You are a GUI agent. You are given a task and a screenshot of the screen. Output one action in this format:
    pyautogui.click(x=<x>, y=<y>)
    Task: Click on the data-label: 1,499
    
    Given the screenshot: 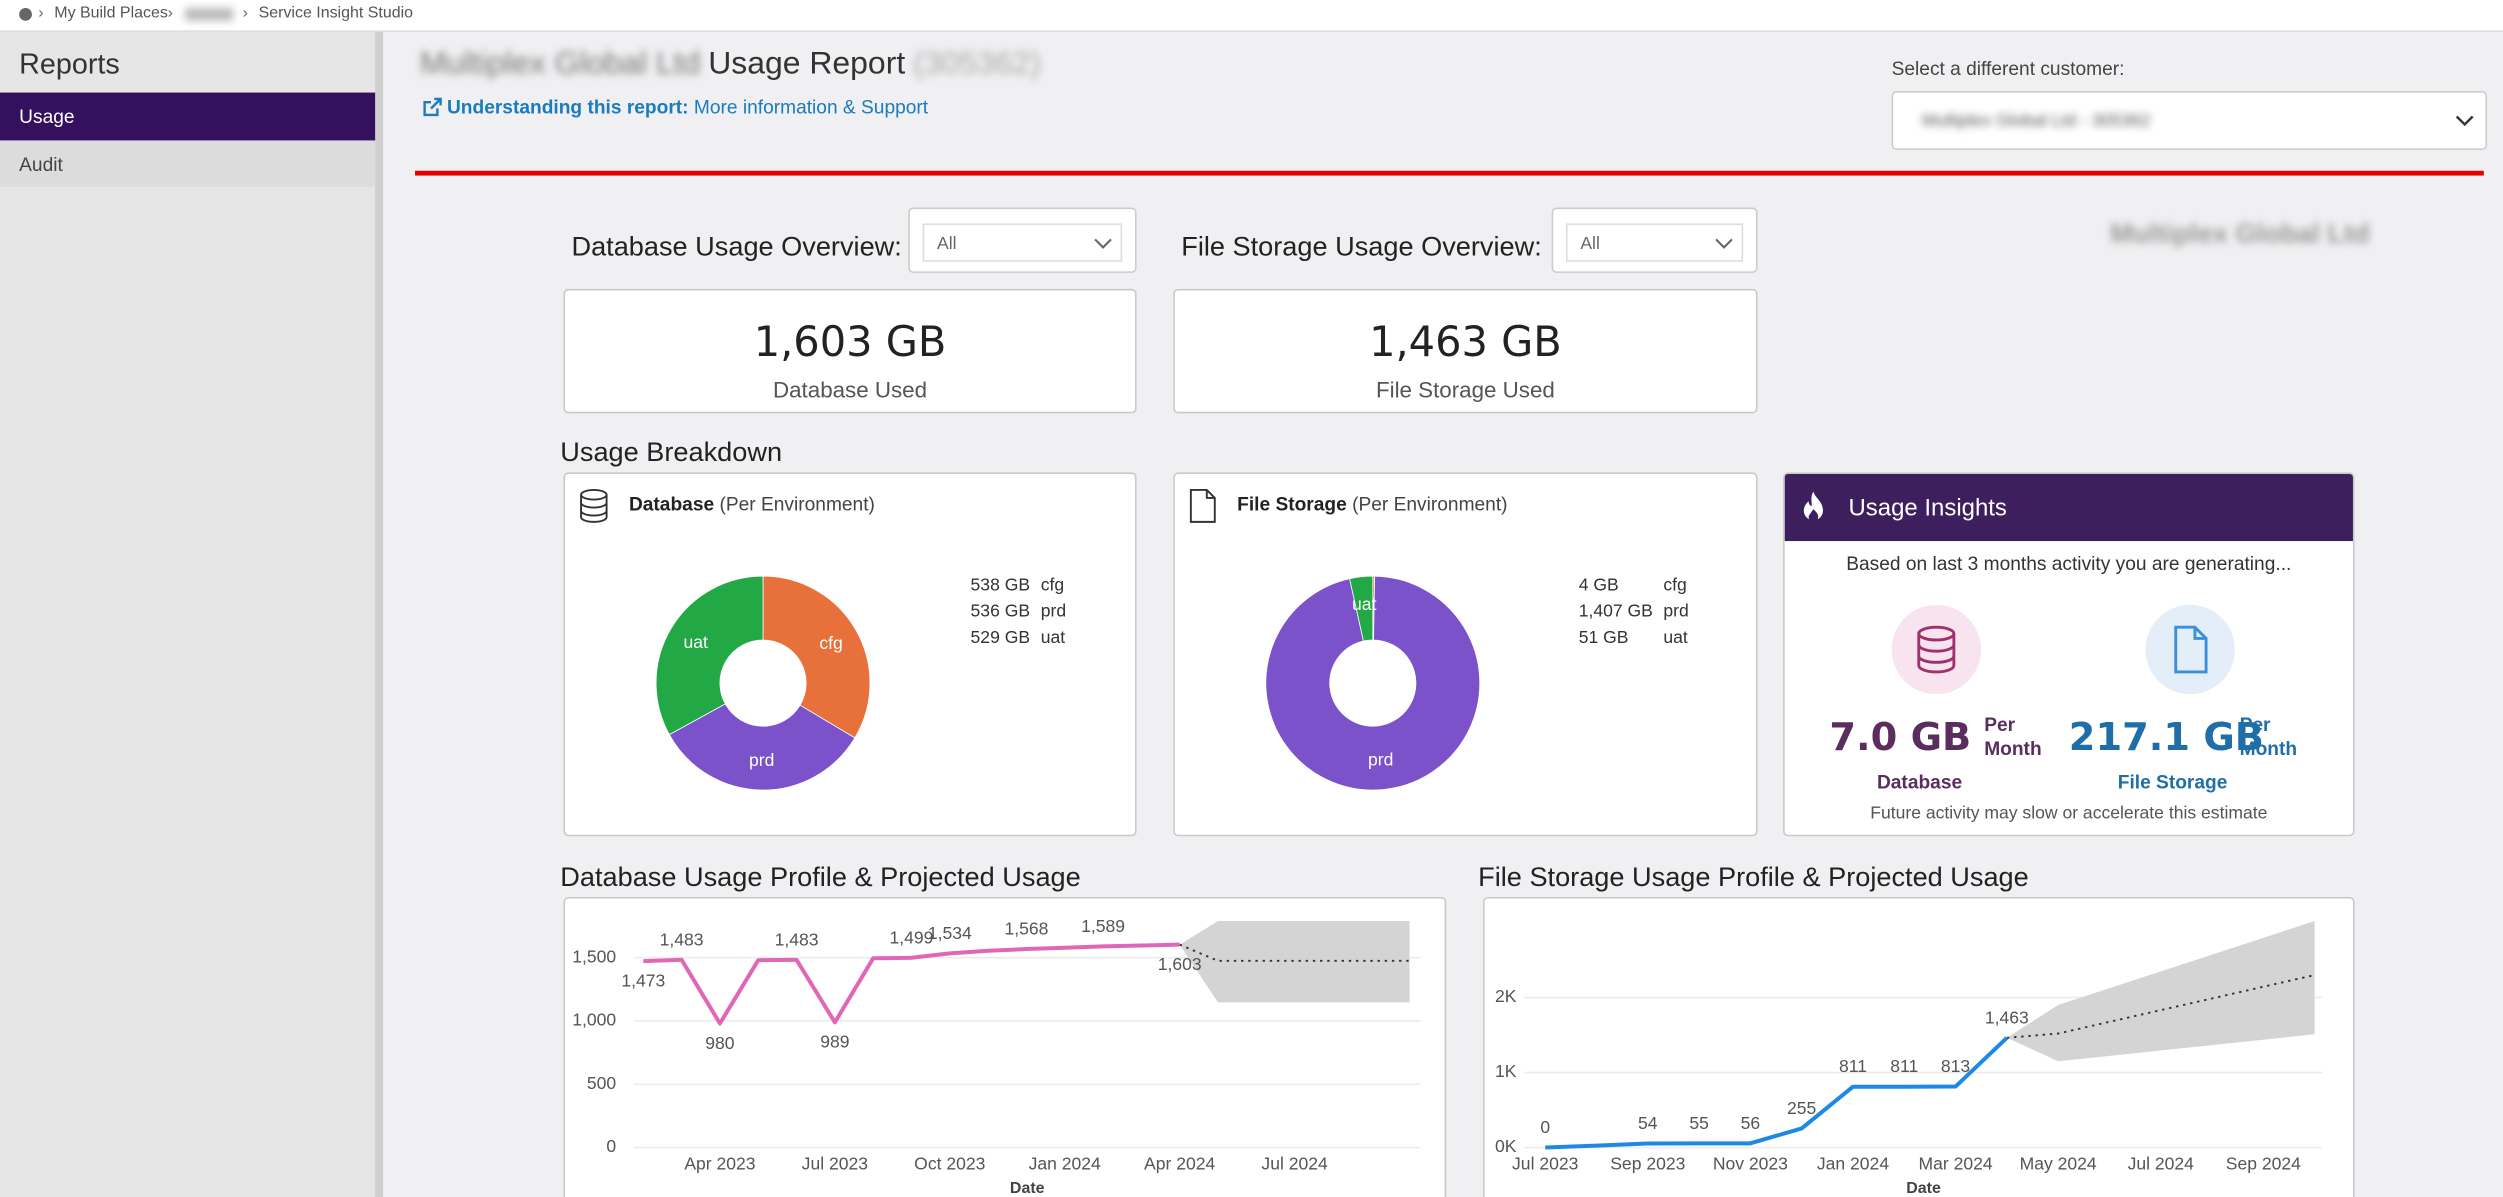 What is the action you would take?
    pyautogui.click(x=912, y=937)
    